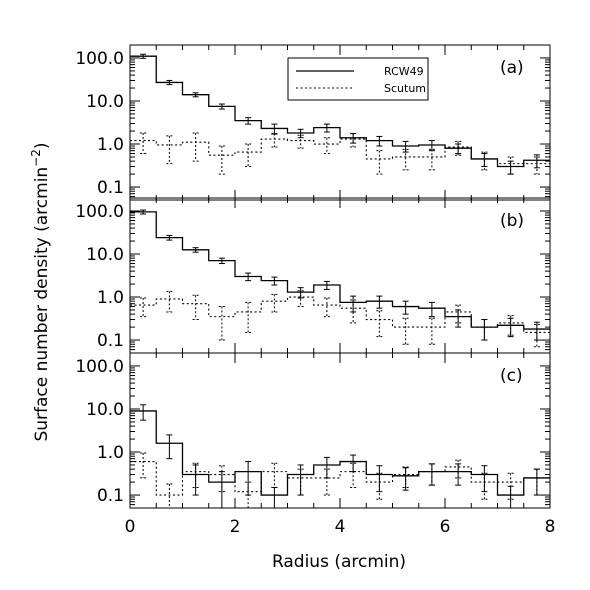  I want to click on x-tick-label: 8, so click(550, 527).